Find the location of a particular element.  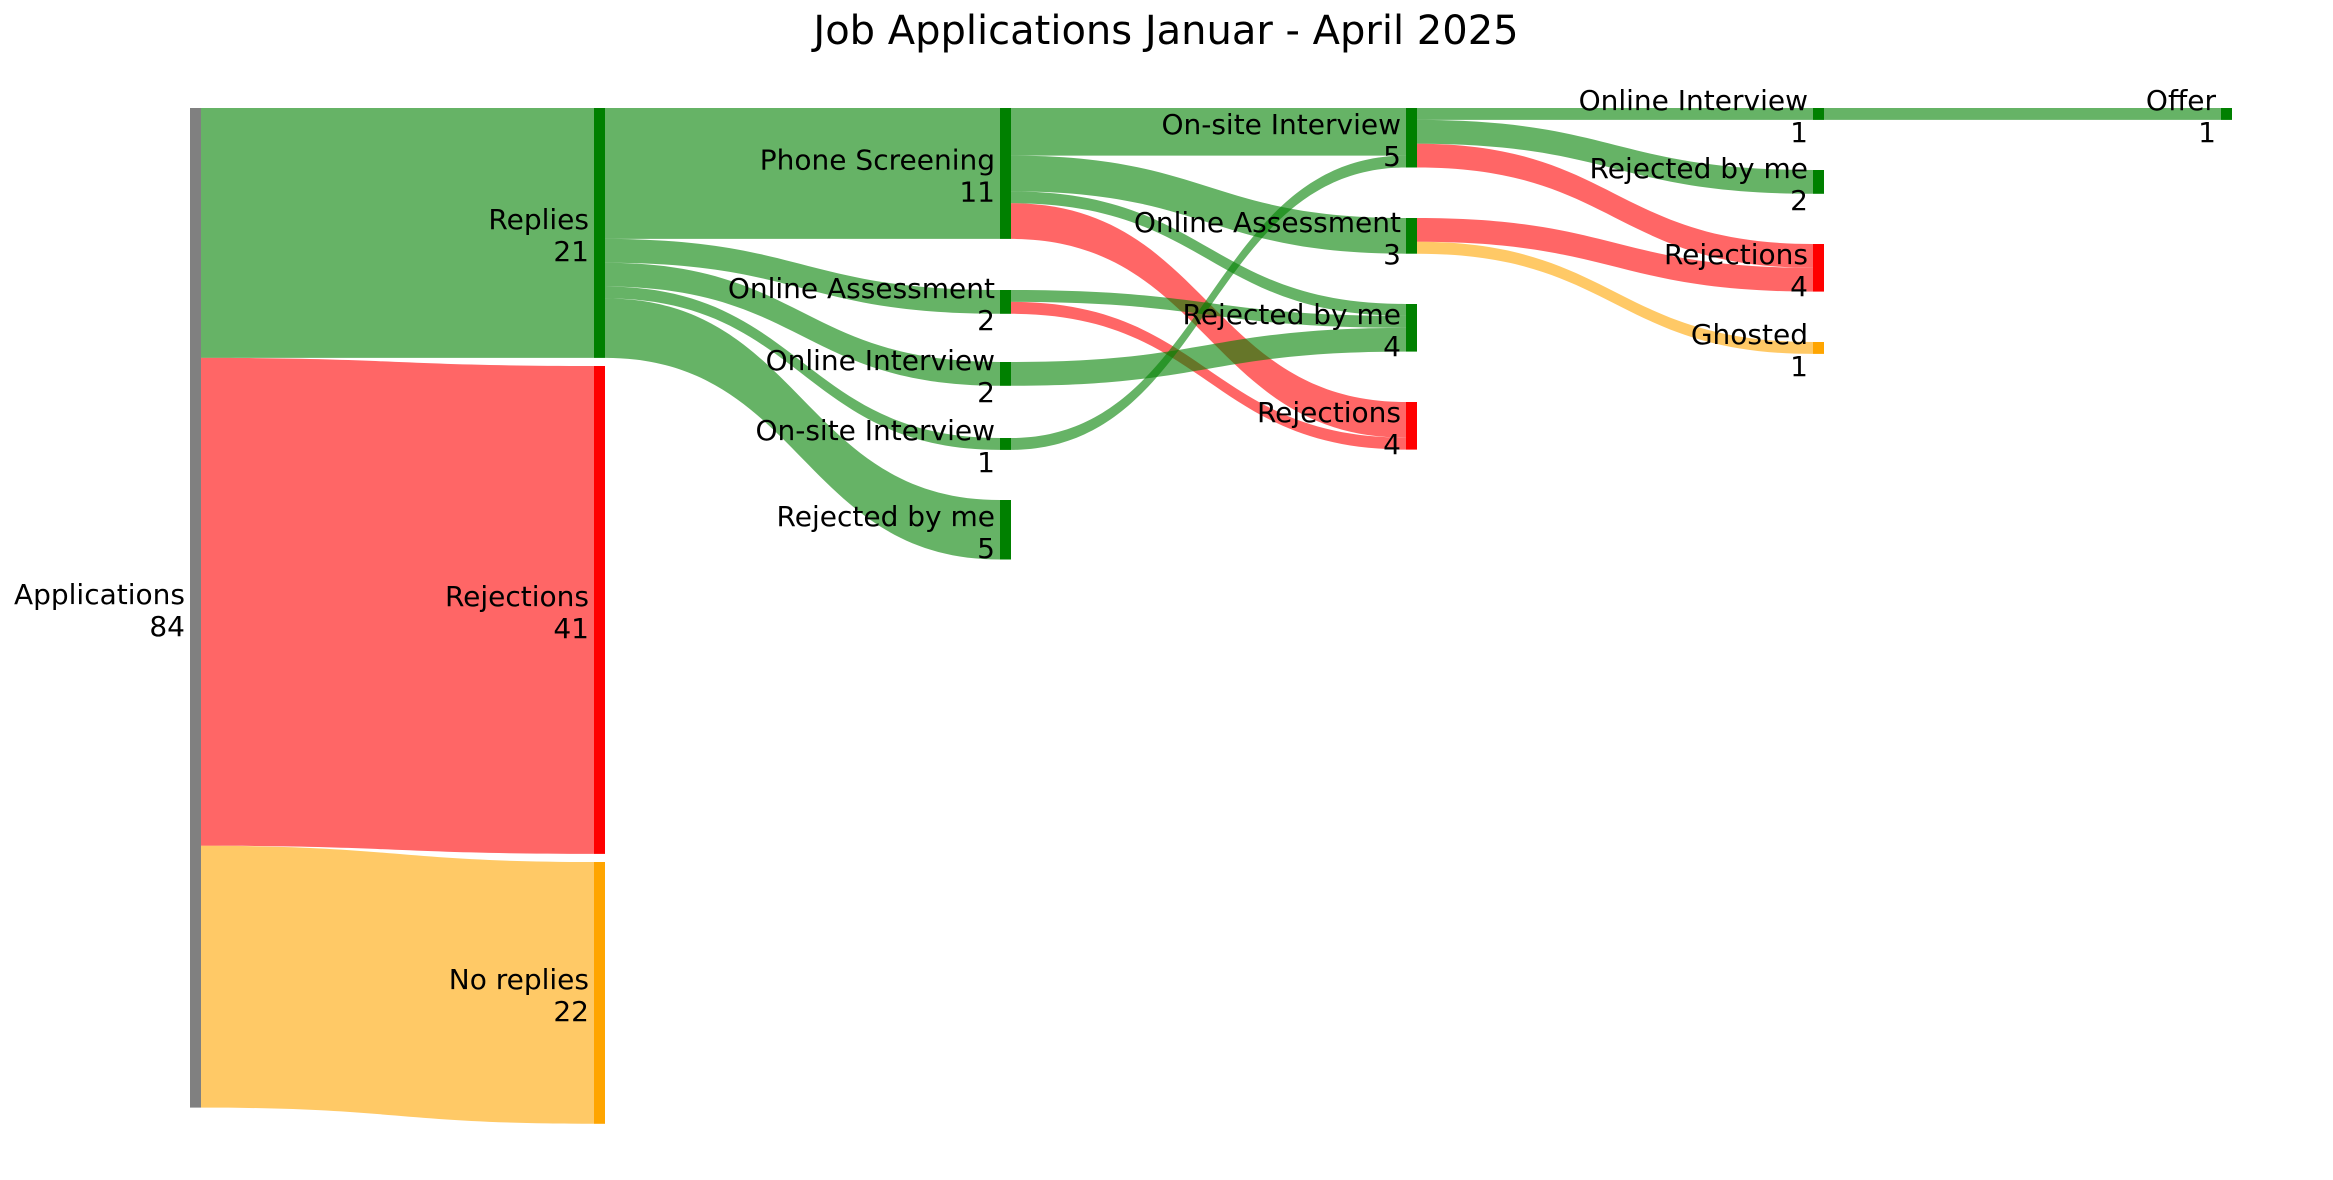

node-value-offer_5: 1 is located at coordinates (2207, 132).